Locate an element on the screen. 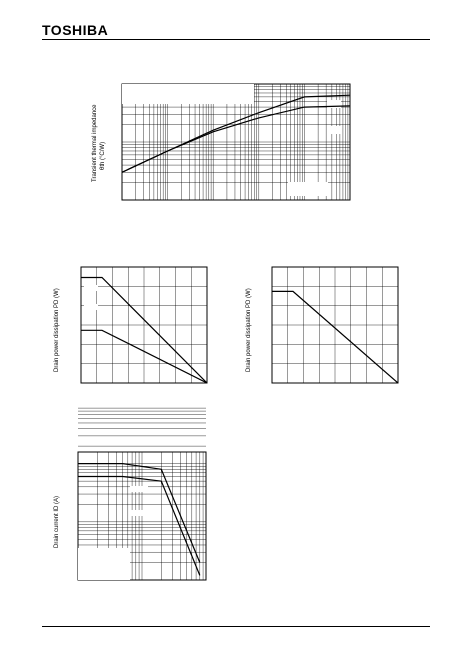 The width and height of the screenshot is (474, 671). chart2-frame is located at coordinates (144, 325).